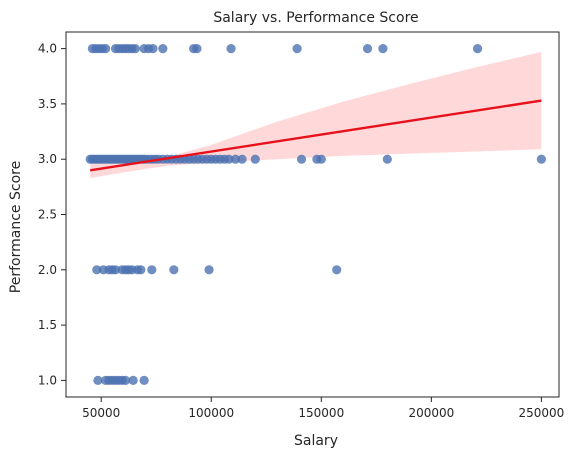 This screenshot has height=457, width=573. Describe the element at coordinates (47, 49) in the screenshot. I see `y-tick-label: 4.0` at that location.